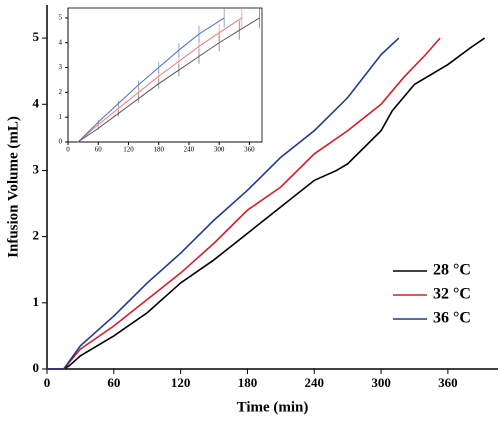 This screenshot has height=423, width=500. I want to click on legend-label: 32 °C, so click(452, 294).